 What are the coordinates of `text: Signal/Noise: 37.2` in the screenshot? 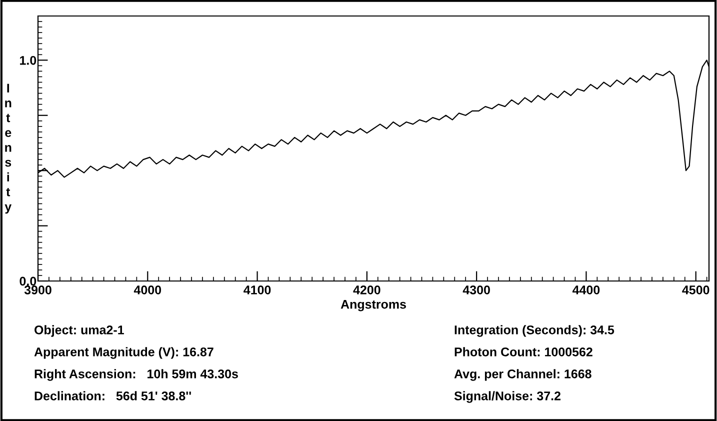 It's located at (507, 397).